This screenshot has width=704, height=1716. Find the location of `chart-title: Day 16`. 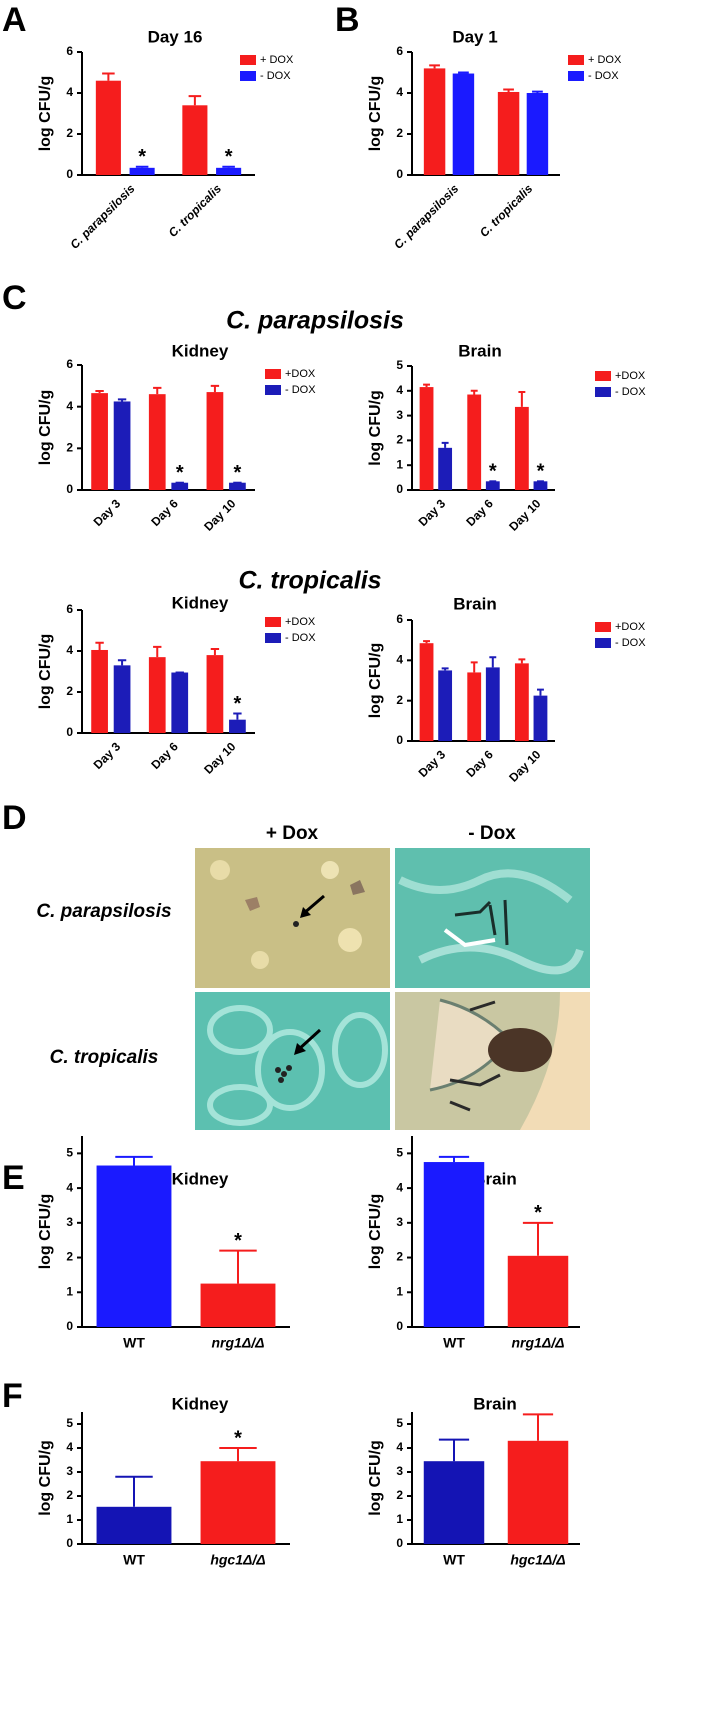

chart-title: Day 16 is located at coordinates (175, 36).